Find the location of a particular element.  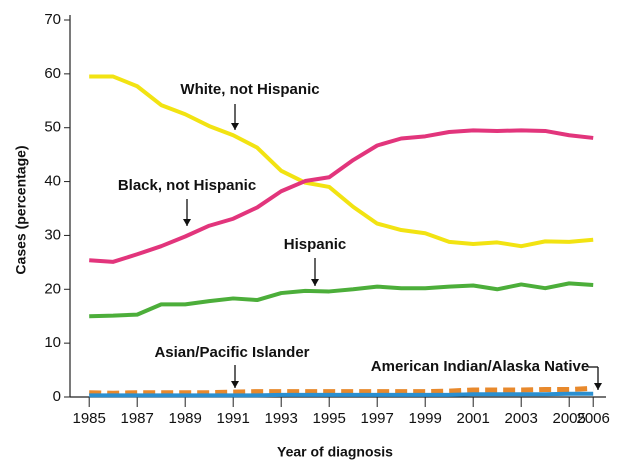

x-tick-label: 1987 is located at coordinates (137, 418).